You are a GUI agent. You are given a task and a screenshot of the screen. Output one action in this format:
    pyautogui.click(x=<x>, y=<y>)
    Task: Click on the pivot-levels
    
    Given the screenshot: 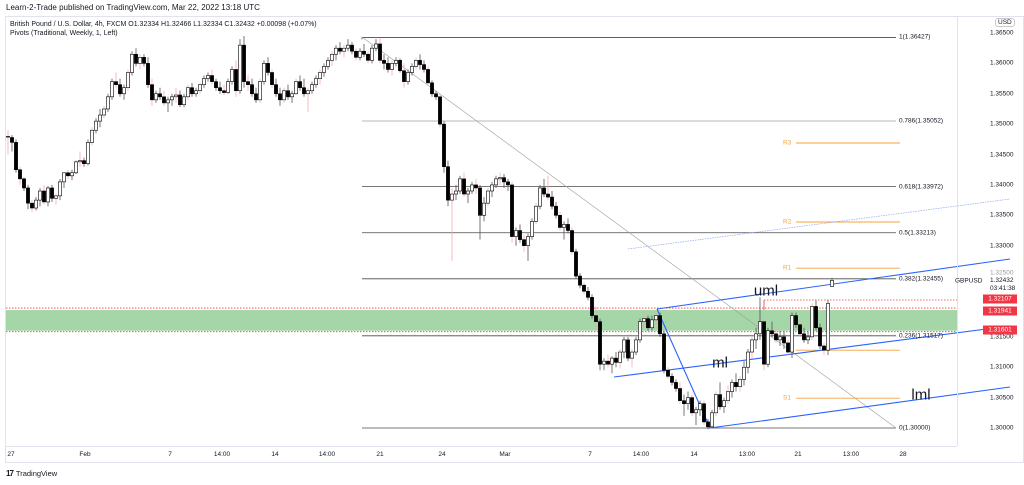 What is the action you would take?
    pyautogui.click(x=848, y=270)
    